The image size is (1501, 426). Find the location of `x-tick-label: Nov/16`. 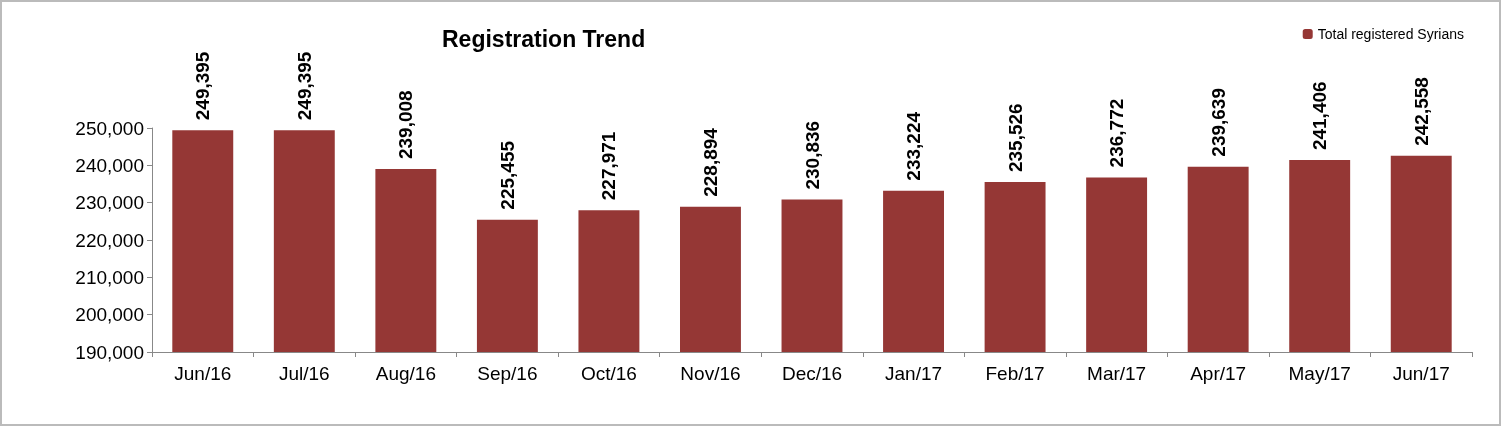

x-tick-label: Nov/16 is located at coordinates (710, 373).